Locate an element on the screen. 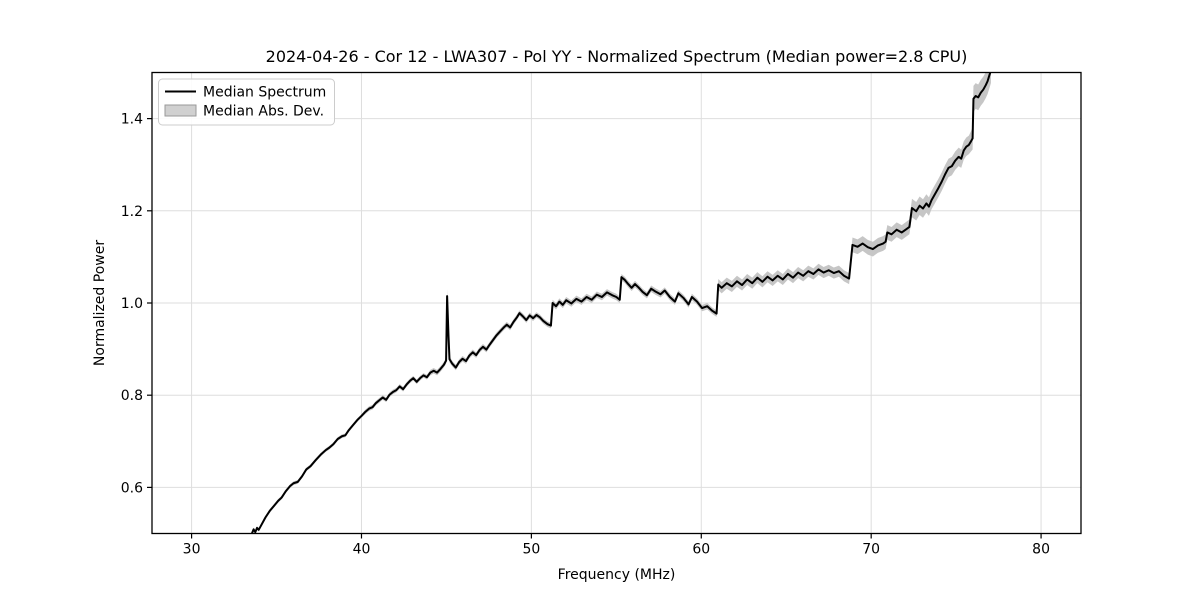 The width and height of the screenshot is (1200, 600). legend-label-median-abs-dev: Median Abs. Dev. is located at coordinates (263, 112).